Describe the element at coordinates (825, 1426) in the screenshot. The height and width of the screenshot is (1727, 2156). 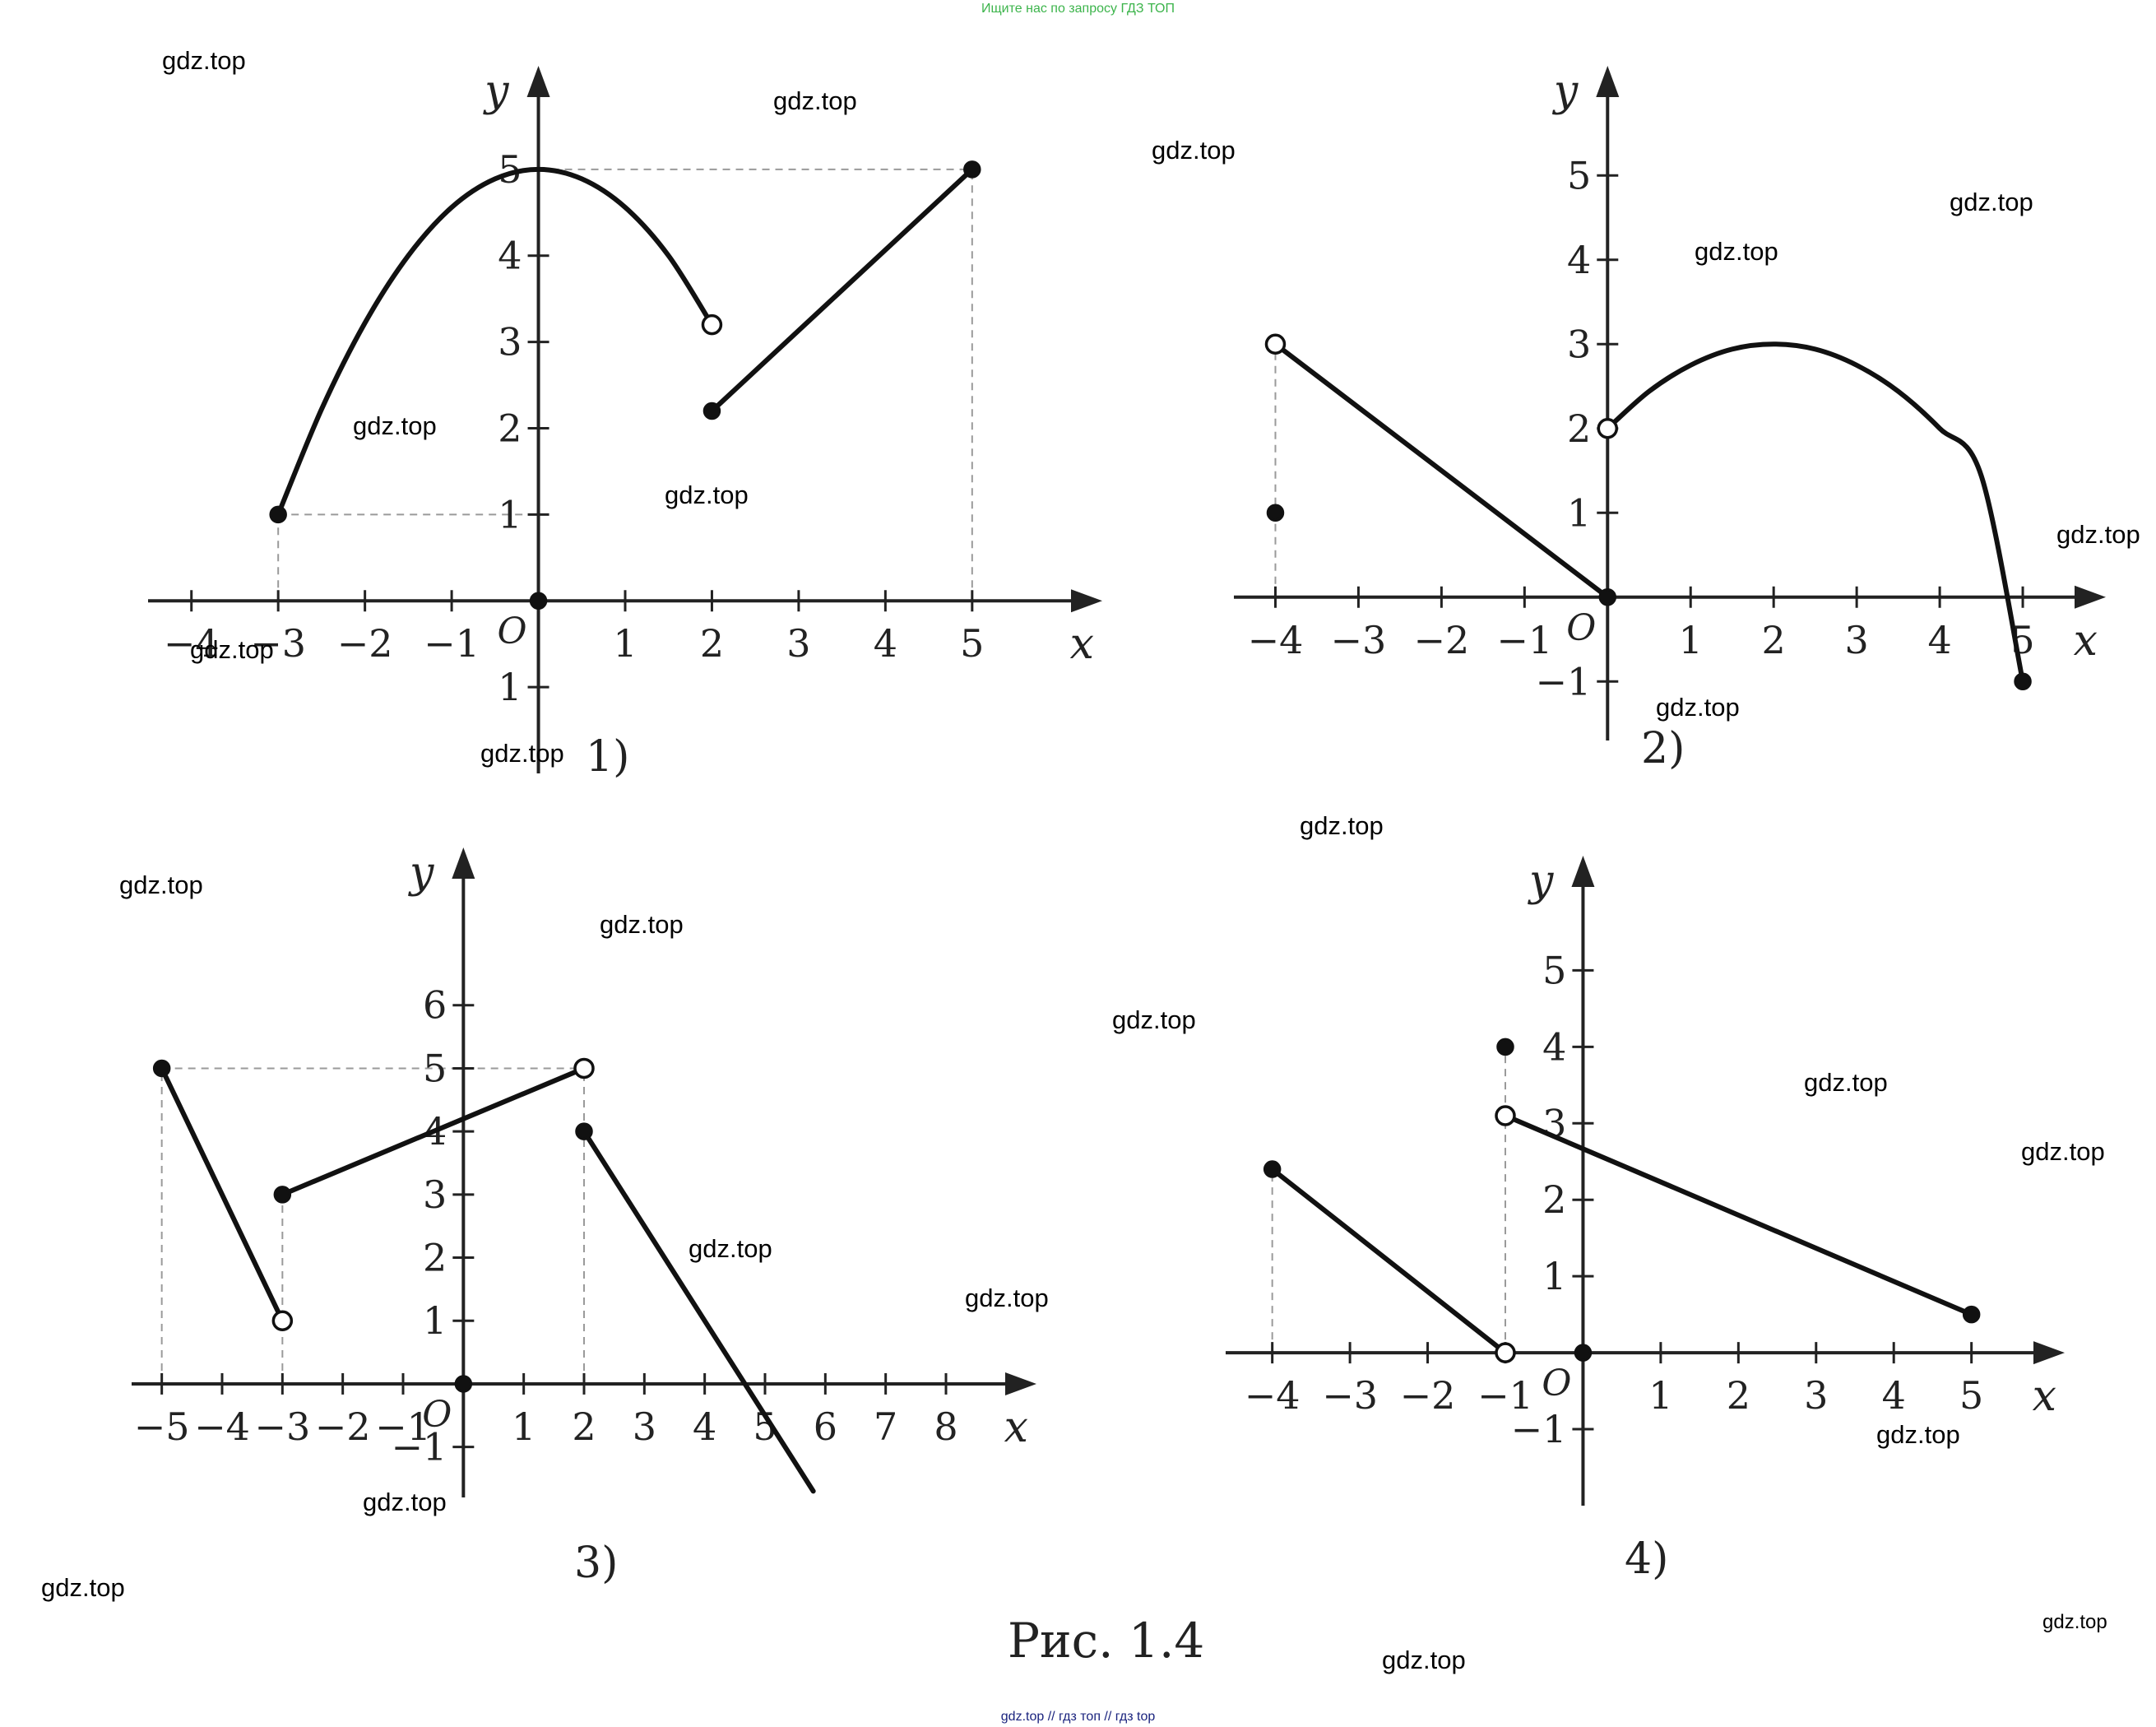
I see `x-tick-label: 6` at that location.